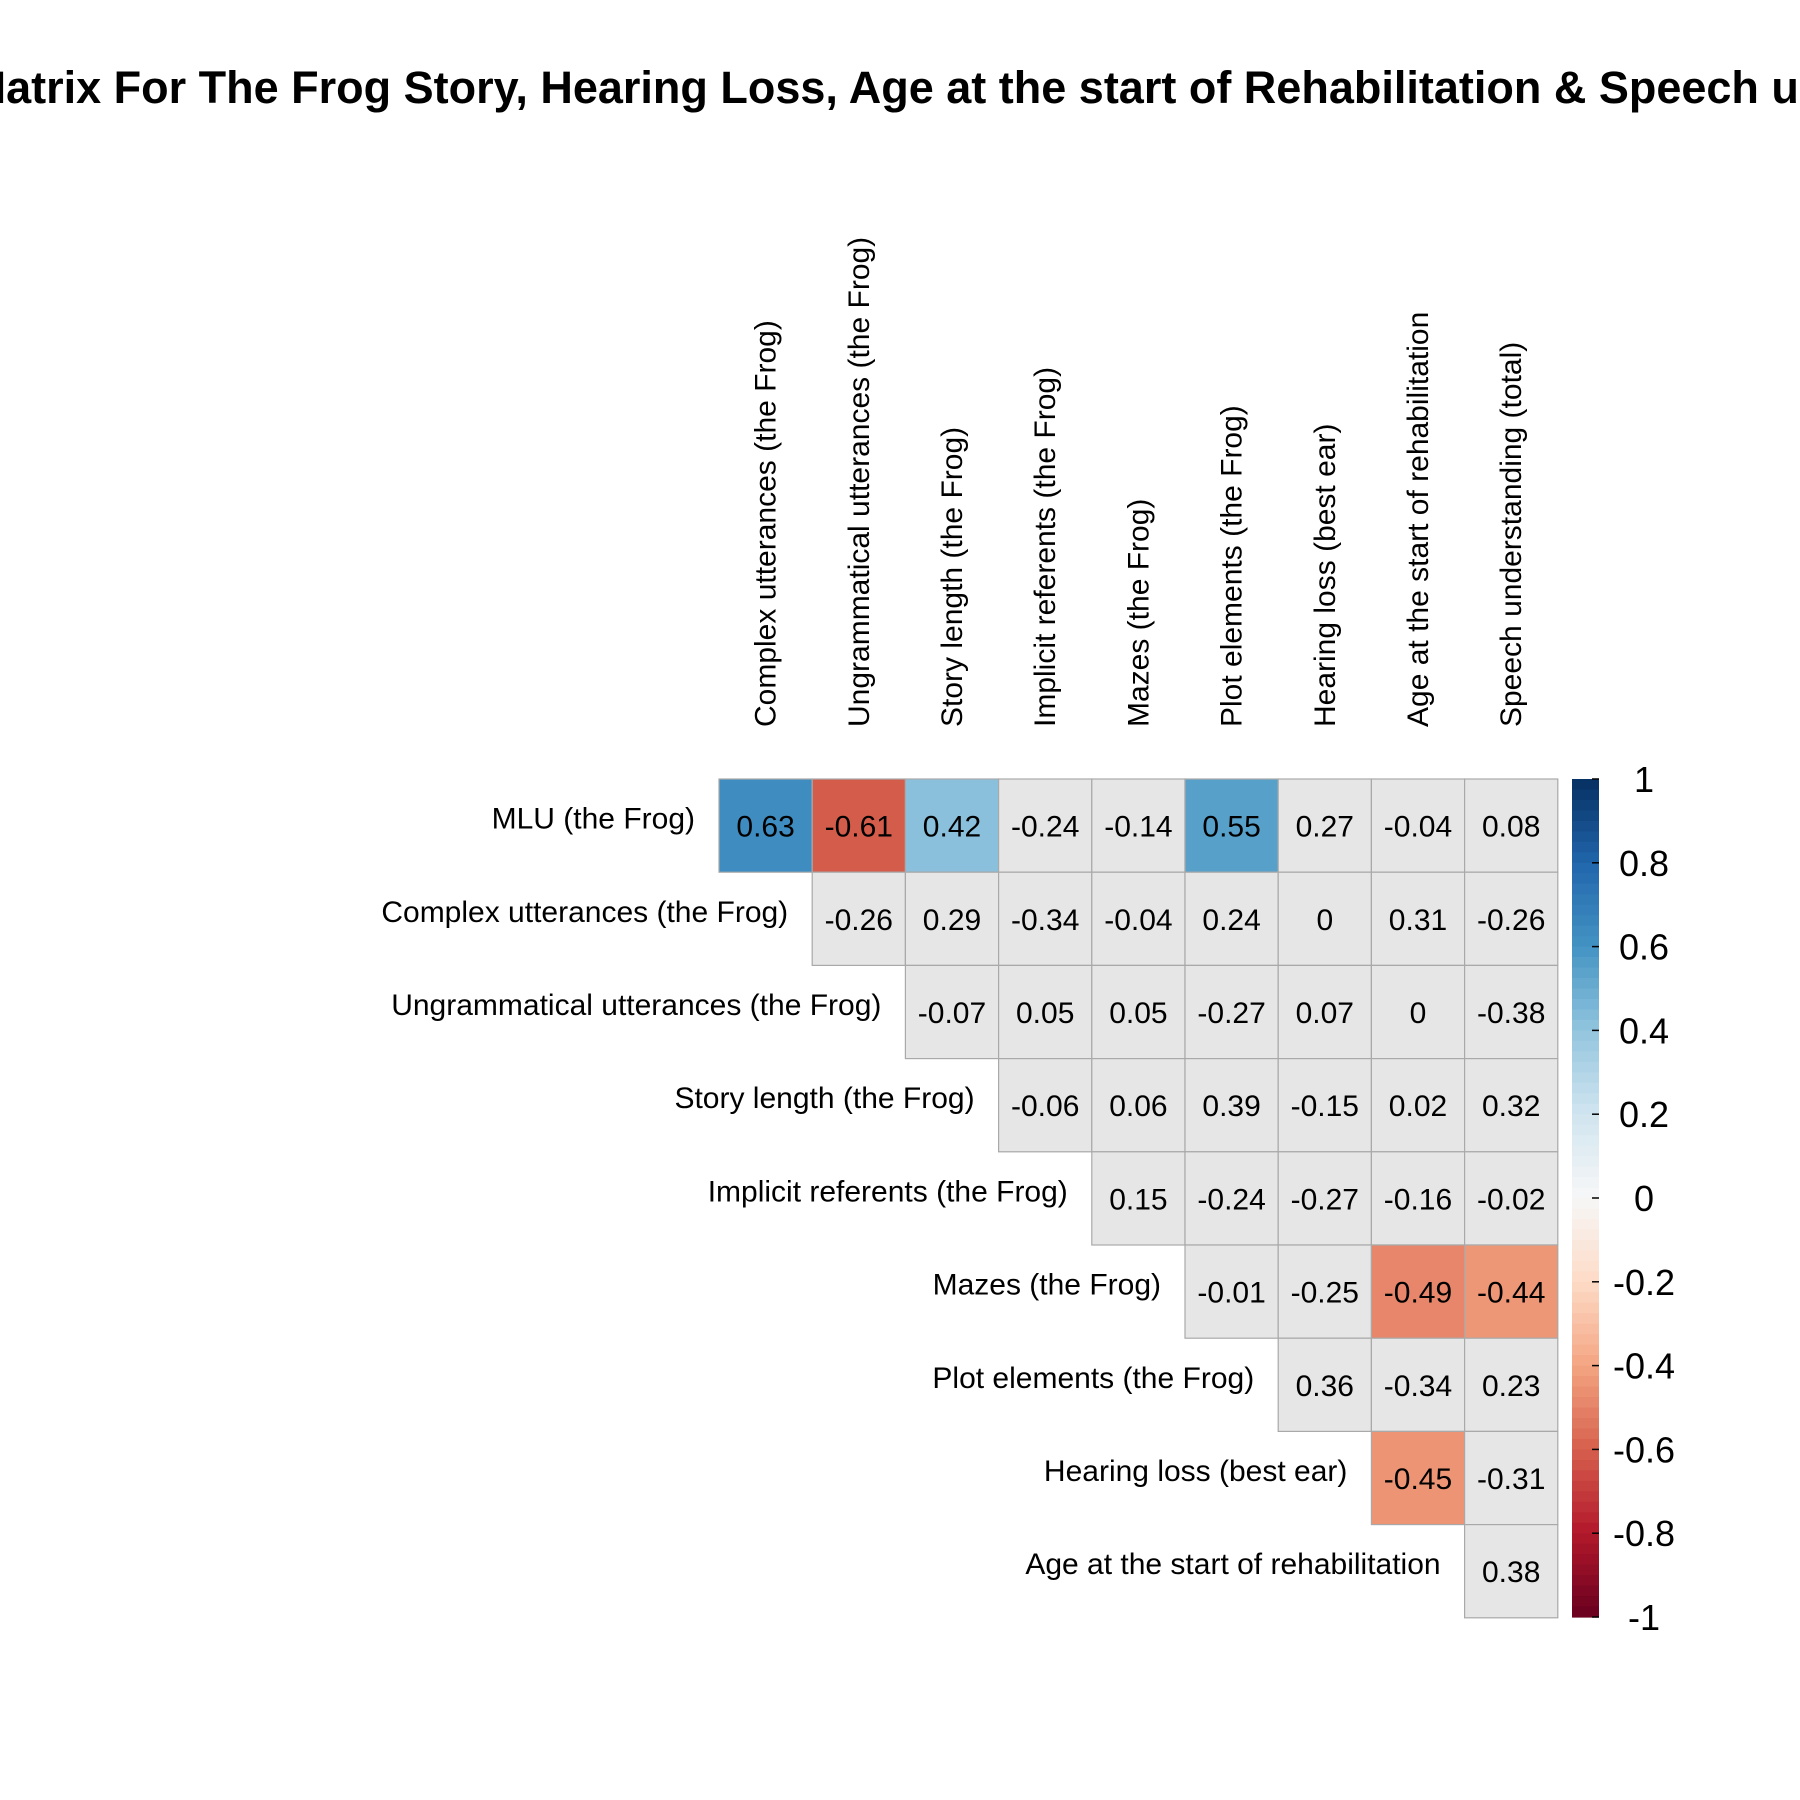 Image resolution: width=1800 pixels, height=1800 pixels. Describe the element at coordinates (1511, 1106) in the screenshot. I see `cell-value-label: 0.32` at that location.